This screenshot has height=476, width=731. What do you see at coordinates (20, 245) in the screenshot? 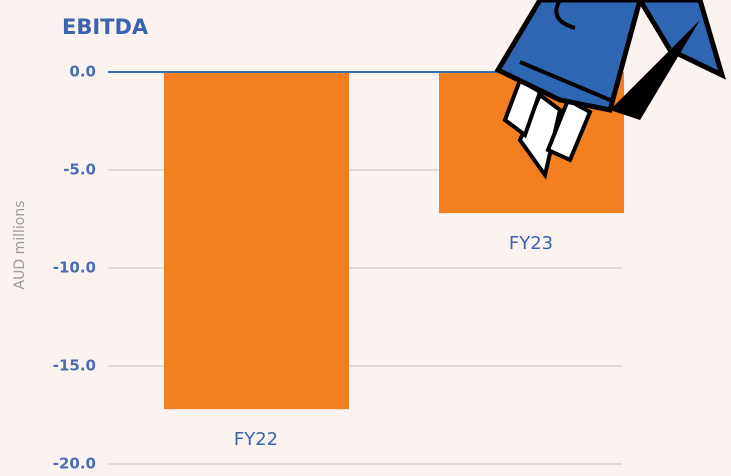
I see `y-axis-label: AUD millions` at bounding box center [20, 245].